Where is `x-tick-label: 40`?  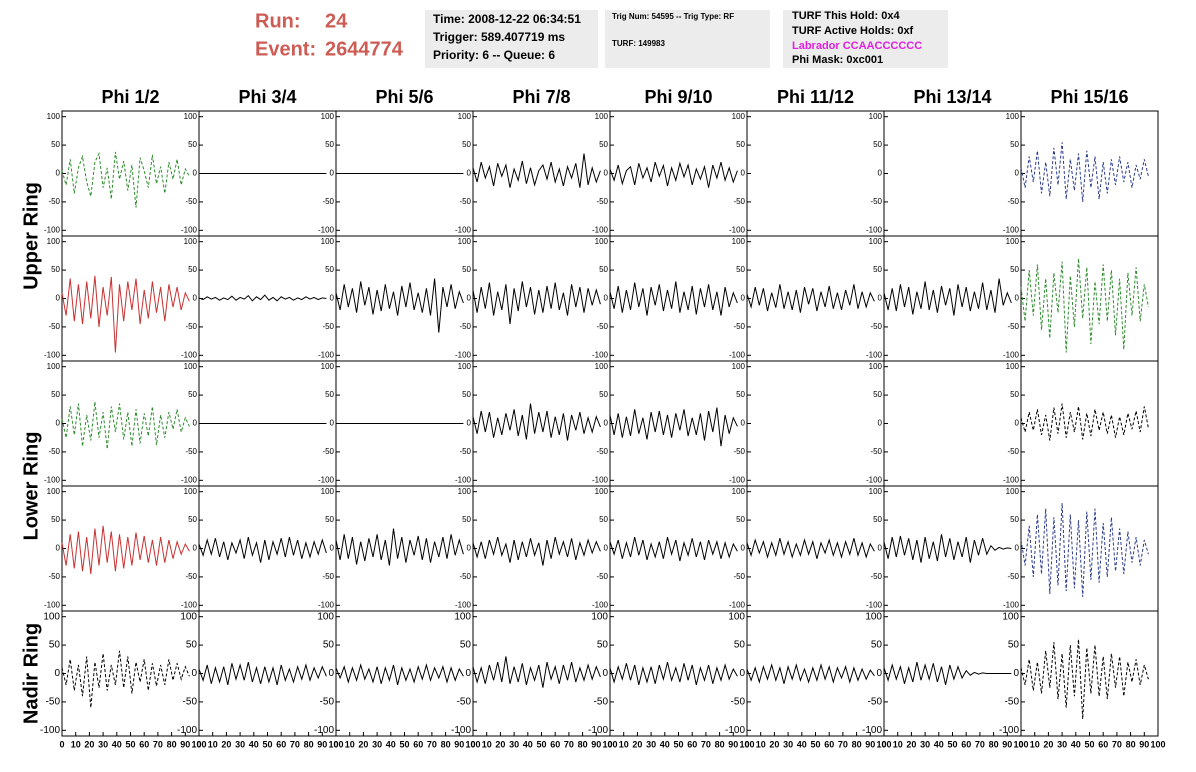
x-tick-label: 40 is located at coordinates (802, 744).